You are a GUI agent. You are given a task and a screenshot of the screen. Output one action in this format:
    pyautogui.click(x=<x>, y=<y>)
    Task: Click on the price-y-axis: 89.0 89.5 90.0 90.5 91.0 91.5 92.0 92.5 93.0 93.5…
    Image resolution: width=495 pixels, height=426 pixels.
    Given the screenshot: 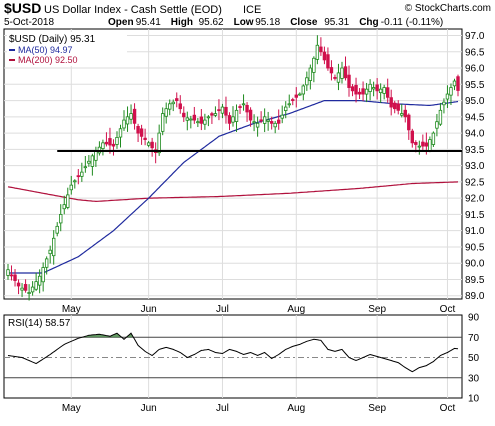 What is the action you would take?
    pyautogui.click(x=475, y=166)
    